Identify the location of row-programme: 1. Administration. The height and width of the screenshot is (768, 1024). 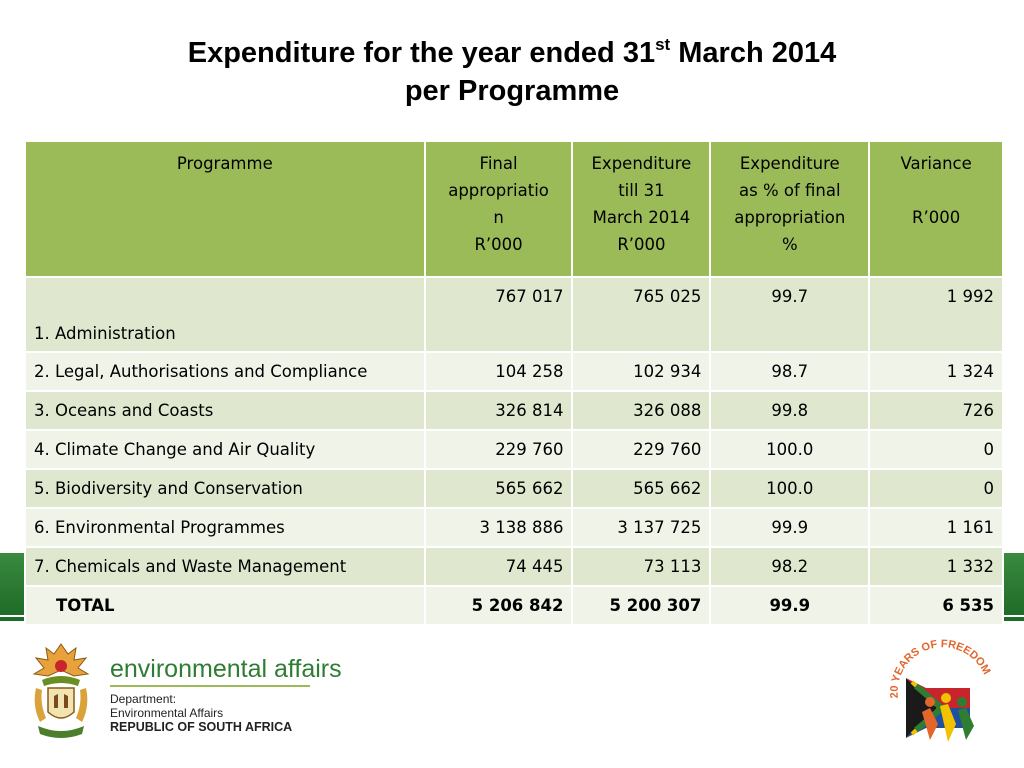
(225, 314).